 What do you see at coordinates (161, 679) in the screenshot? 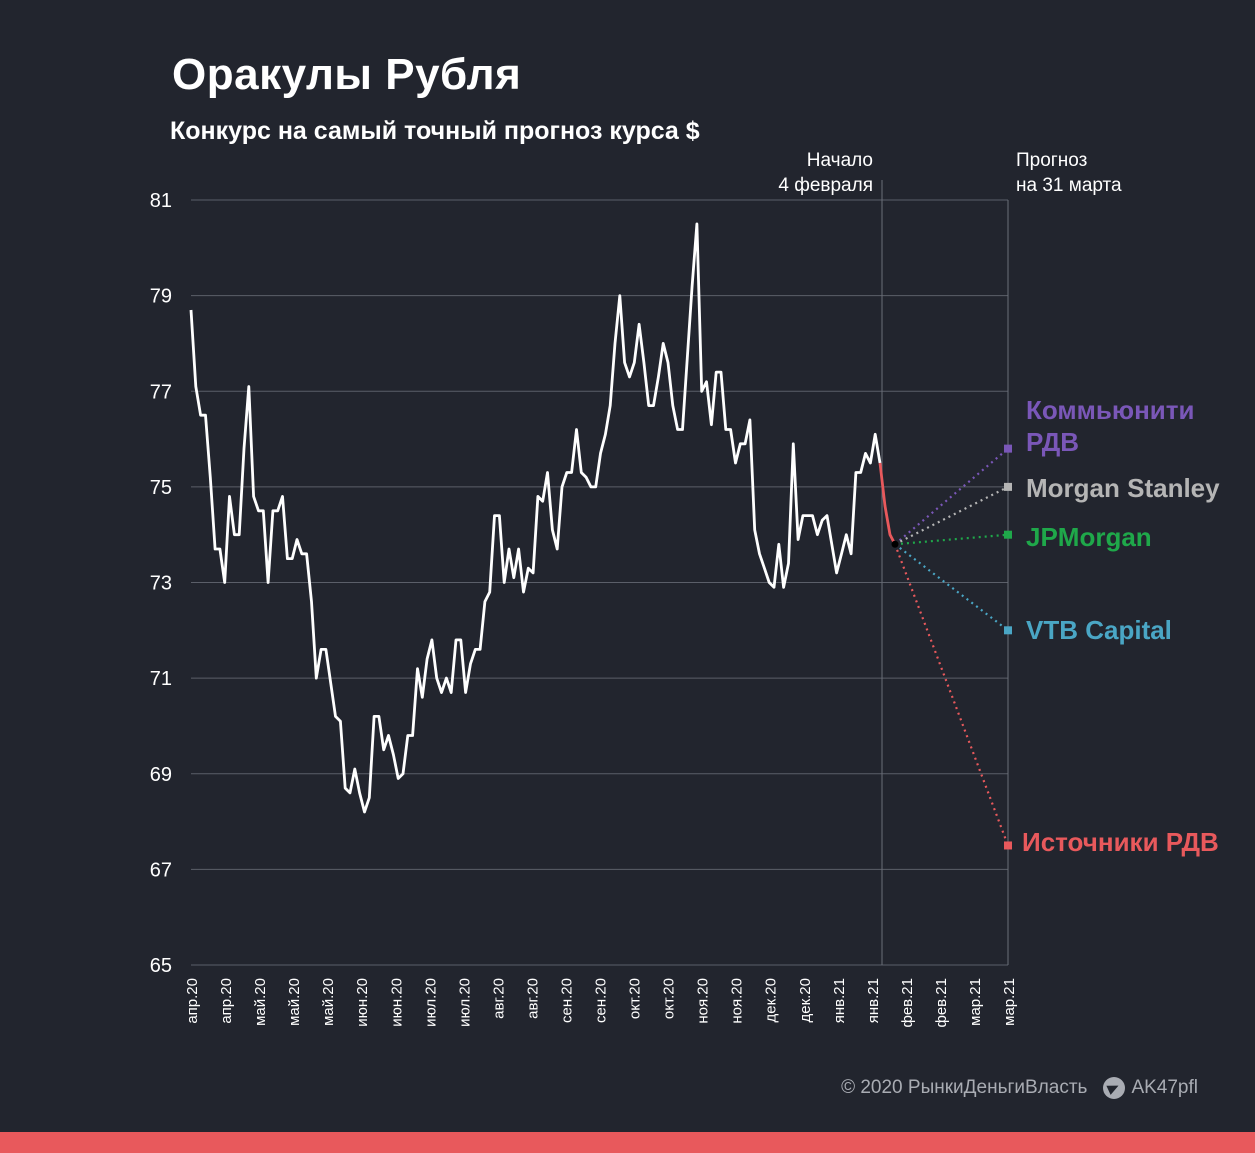
I see `y-tick-label: 71` at bounding box center [161, 679].